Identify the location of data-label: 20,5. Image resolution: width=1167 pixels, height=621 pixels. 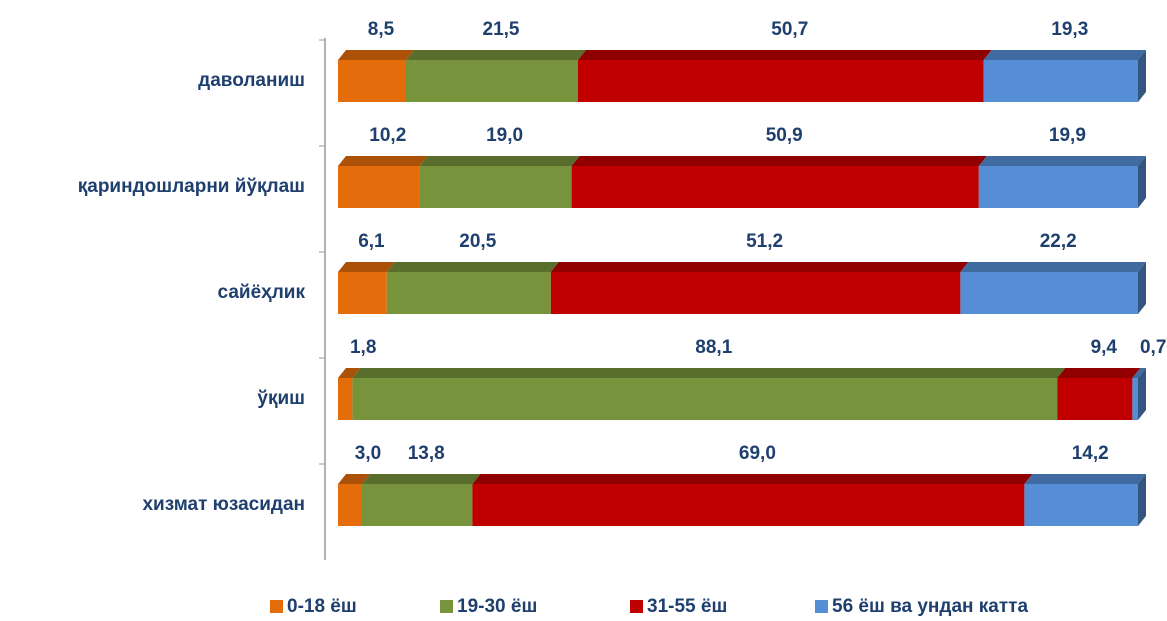
(477, 241).